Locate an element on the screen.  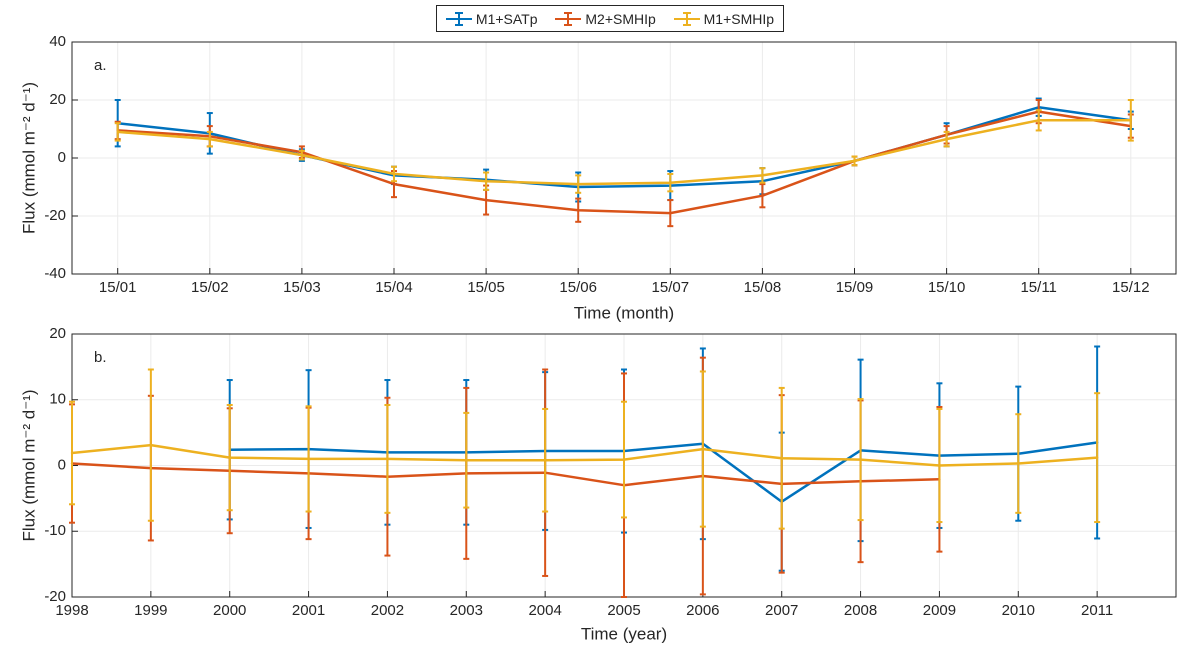
x-tick-label: 15/11 is located at coordinates (1038, 287).